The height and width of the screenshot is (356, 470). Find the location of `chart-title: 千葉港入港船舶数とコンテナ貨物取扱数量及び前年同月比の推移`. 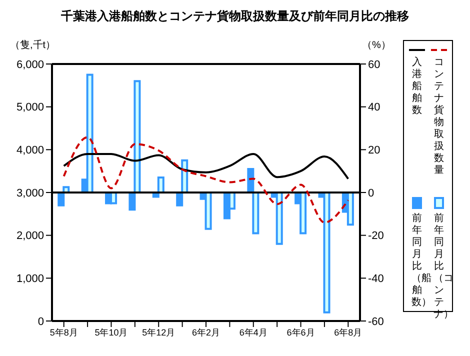

chart-title: 千葉港入港船舶数とコンテナ貨物取扱数量及び前年同月比の推移 is located at coordinates (235, 16).